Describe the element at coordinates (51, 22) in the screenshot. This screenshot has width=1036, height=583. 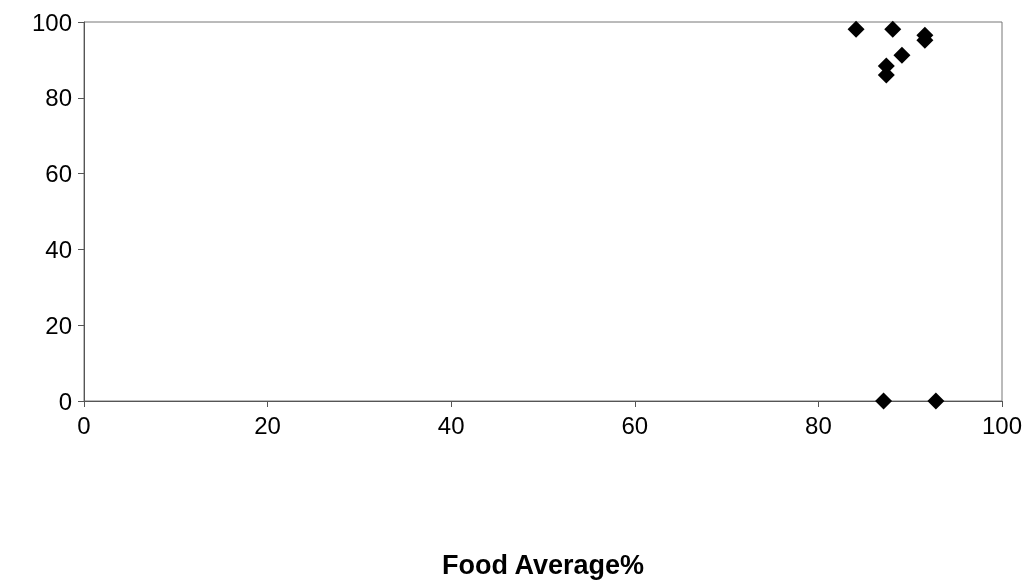
I see `y-tick-label: 100` at that location.